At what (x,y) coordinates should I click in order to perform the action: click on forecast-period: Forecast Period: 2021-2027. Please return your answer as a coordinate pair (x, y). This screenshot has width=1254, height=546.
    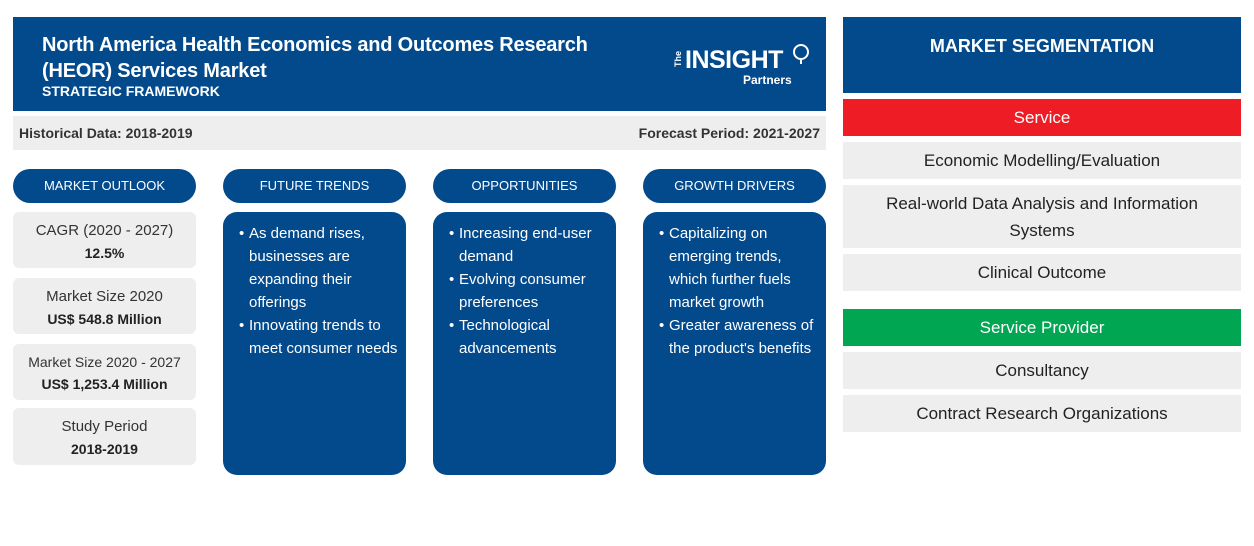
    Looking at the image, I should click on (729, 133).